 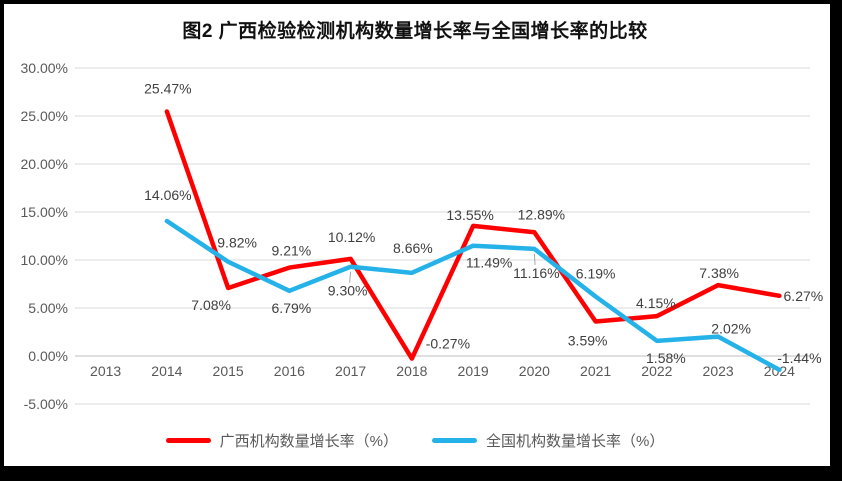 What do you see at coordinates (289, 371) in the screenshot?
I see `x-tick-label: 2016` at bounding box center [289, 371].